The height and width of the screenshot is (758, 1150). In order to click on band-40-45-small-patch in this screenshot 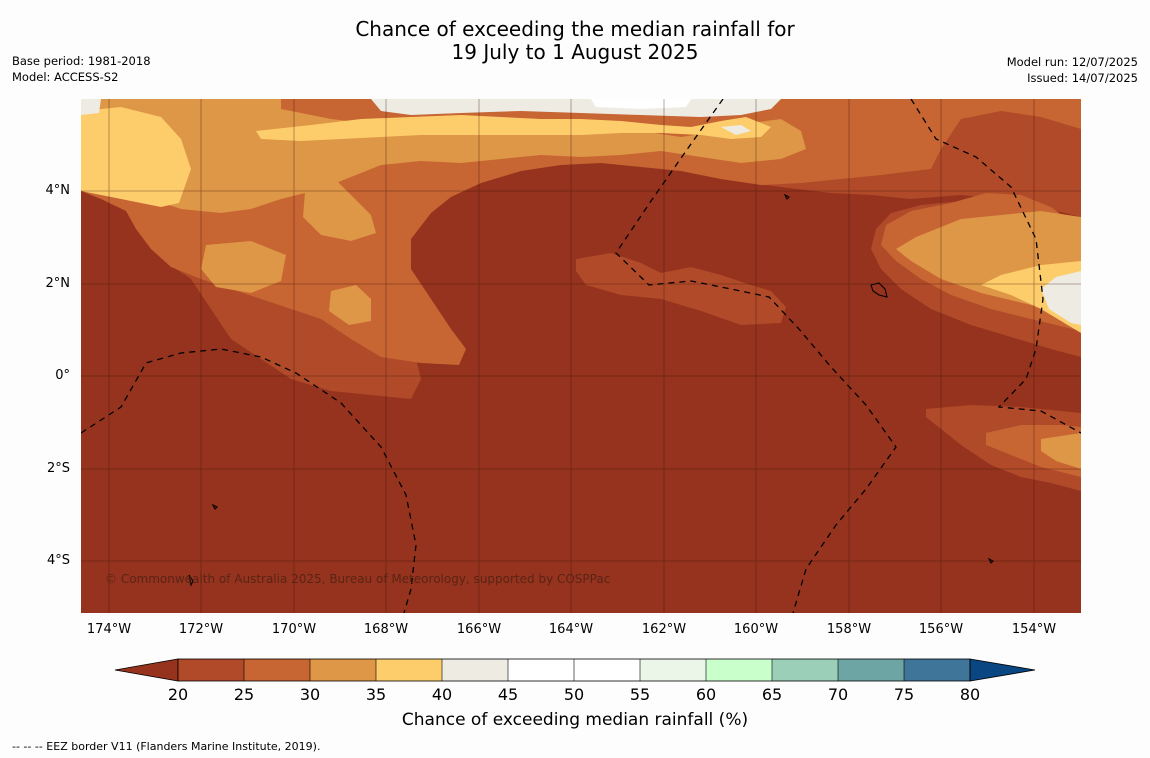, I will do `click(736, 130)`.